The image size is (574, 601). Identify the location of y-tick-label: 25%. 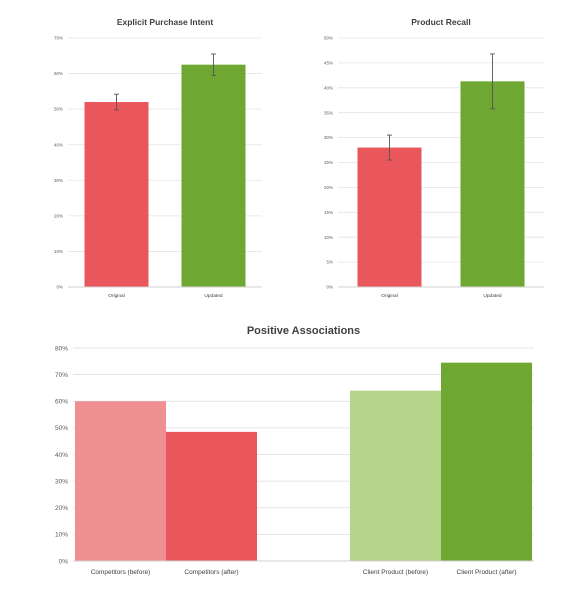
(328, 162).